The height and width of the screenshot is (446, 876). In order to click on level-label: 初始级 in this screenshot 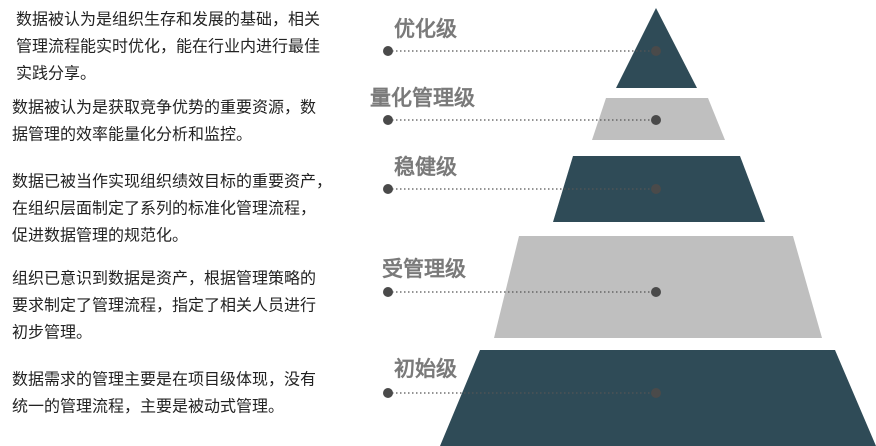, I will do `click(425, 369)`.